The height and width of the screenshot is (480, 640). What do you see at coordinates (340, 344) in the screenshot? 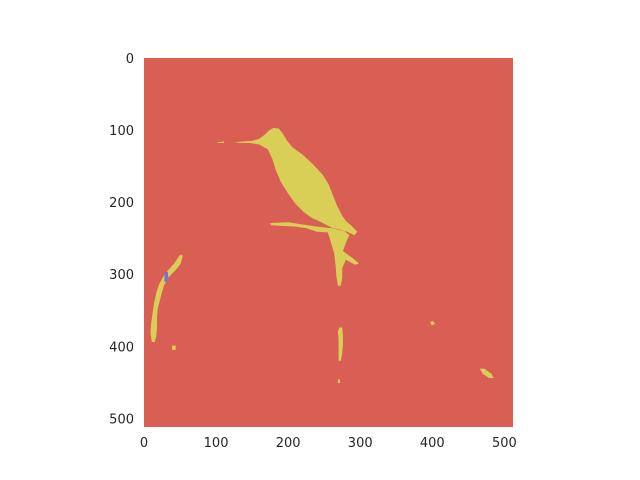
I see `region-lower-stem` at bounding box center [340, 344].